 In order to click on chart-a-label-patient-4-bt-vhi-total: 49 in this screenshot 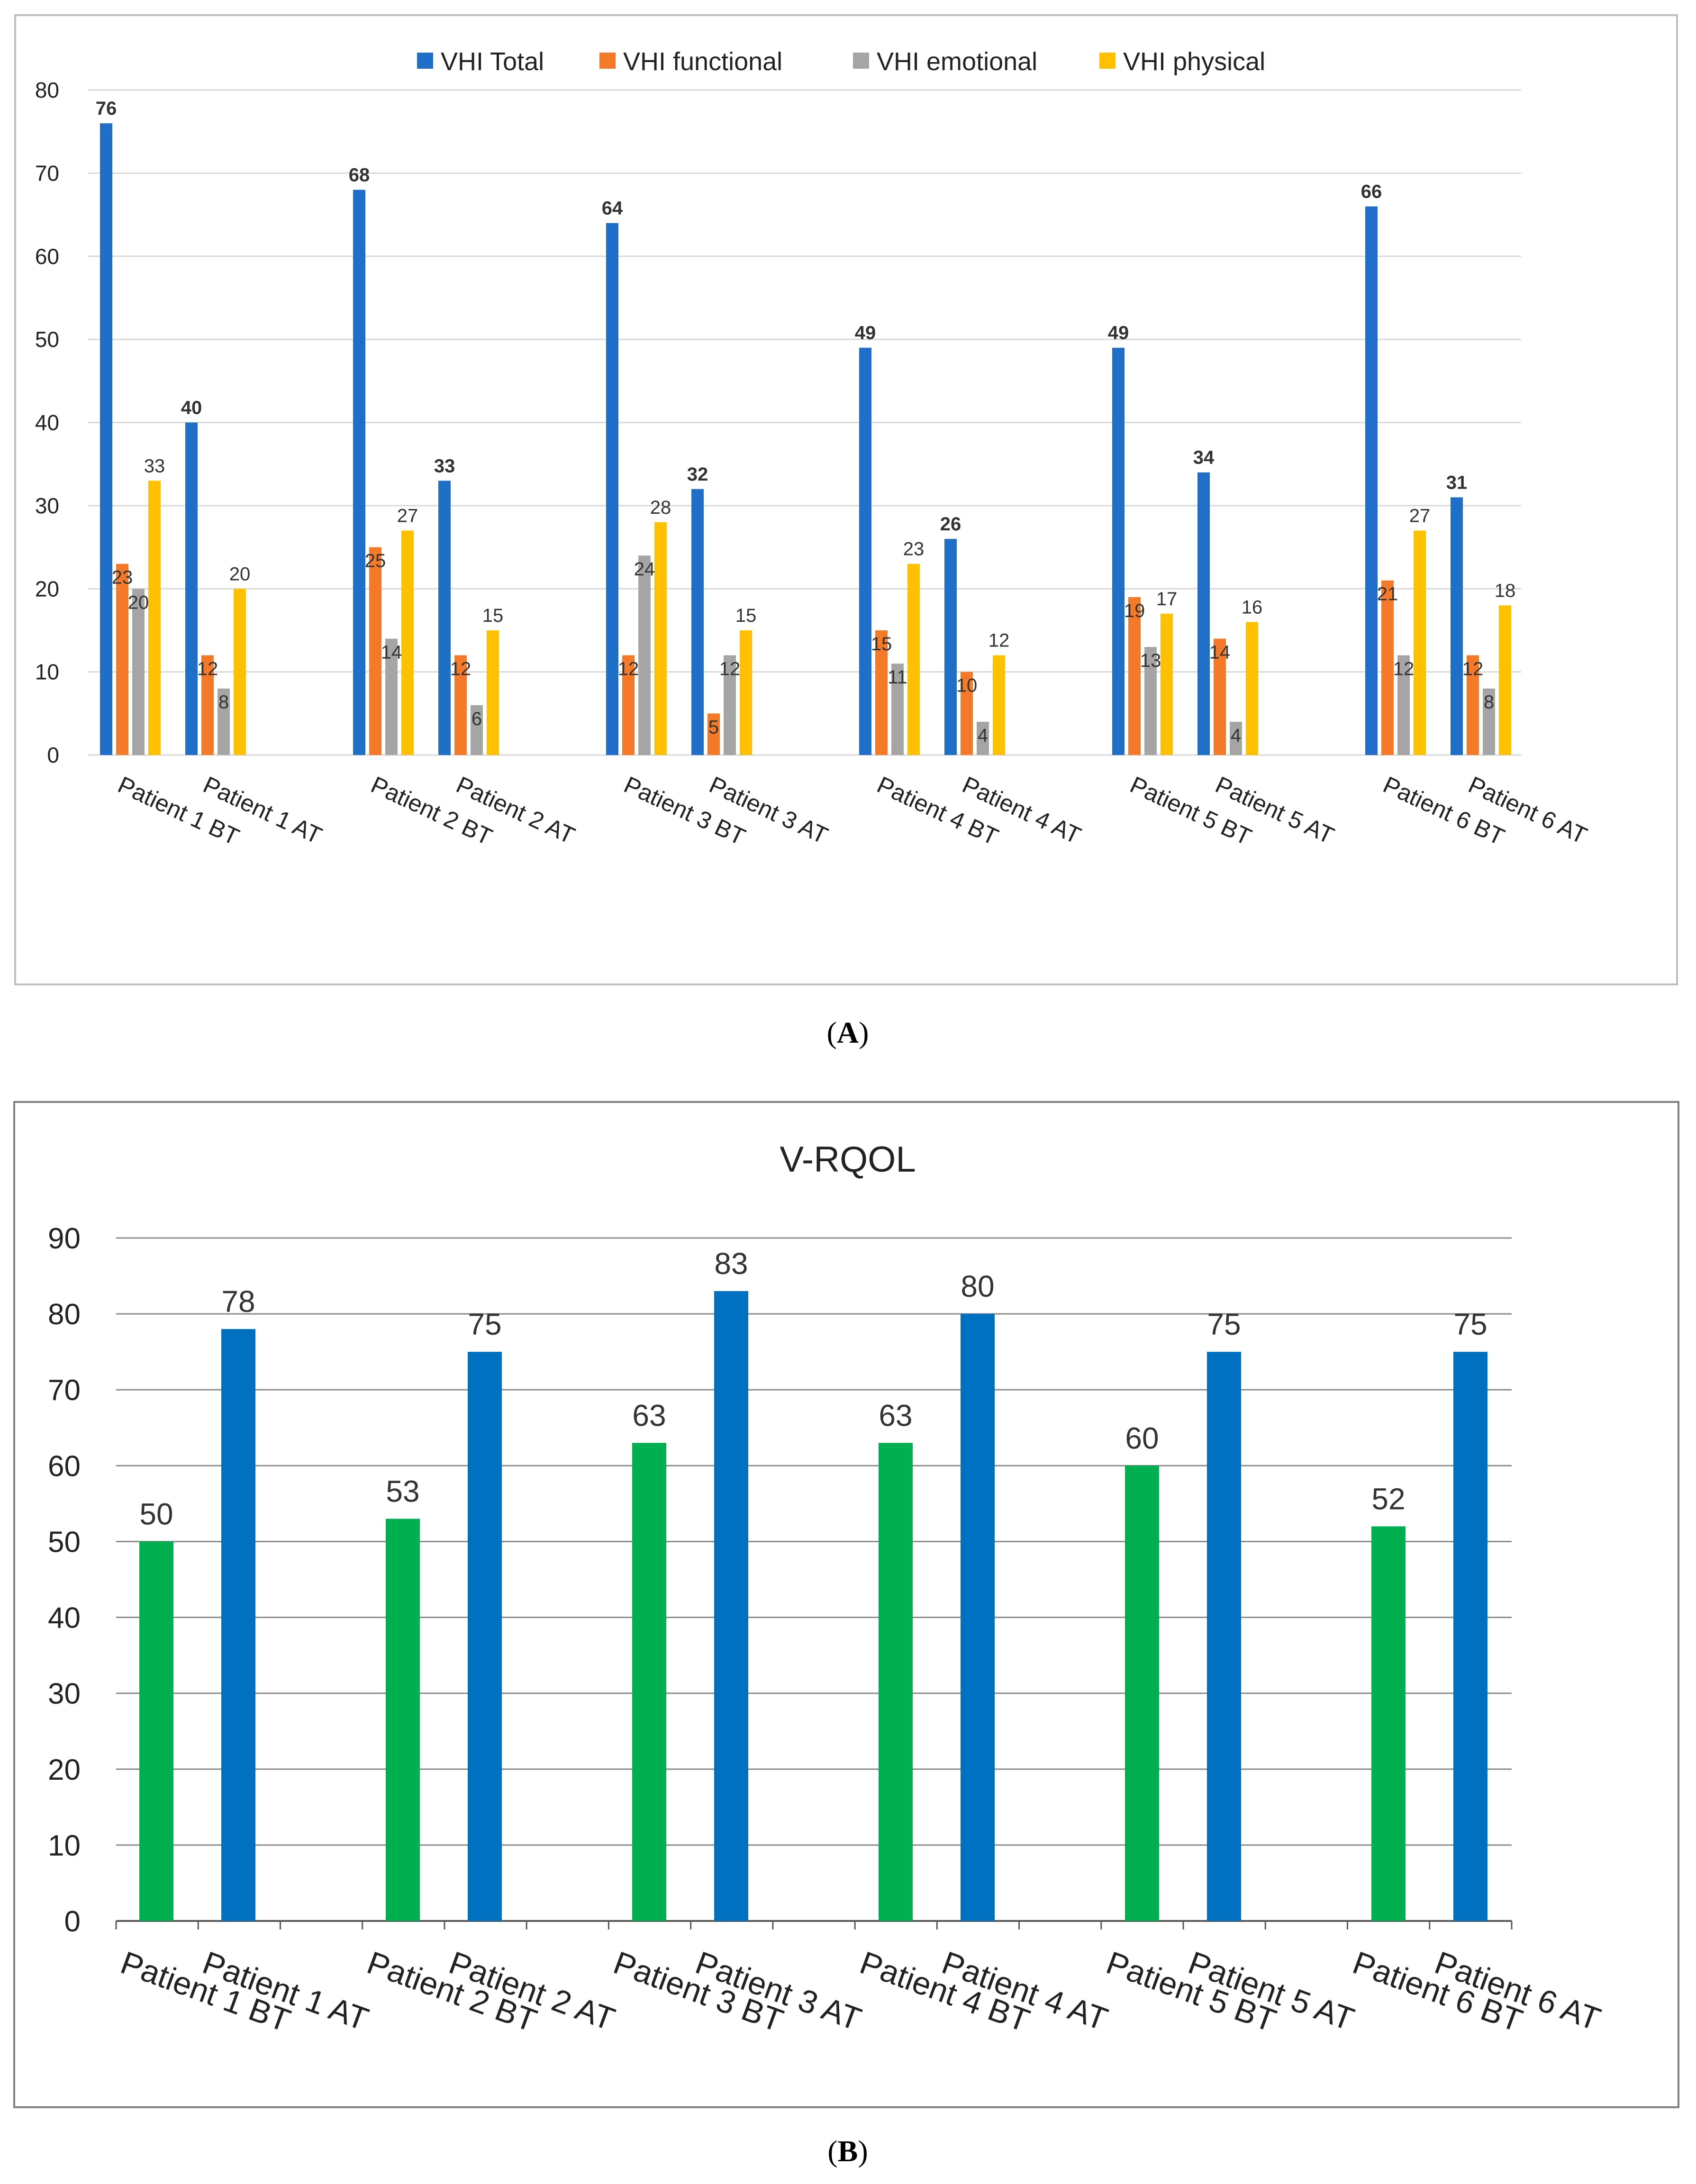, I will do `click(865, 333)`.